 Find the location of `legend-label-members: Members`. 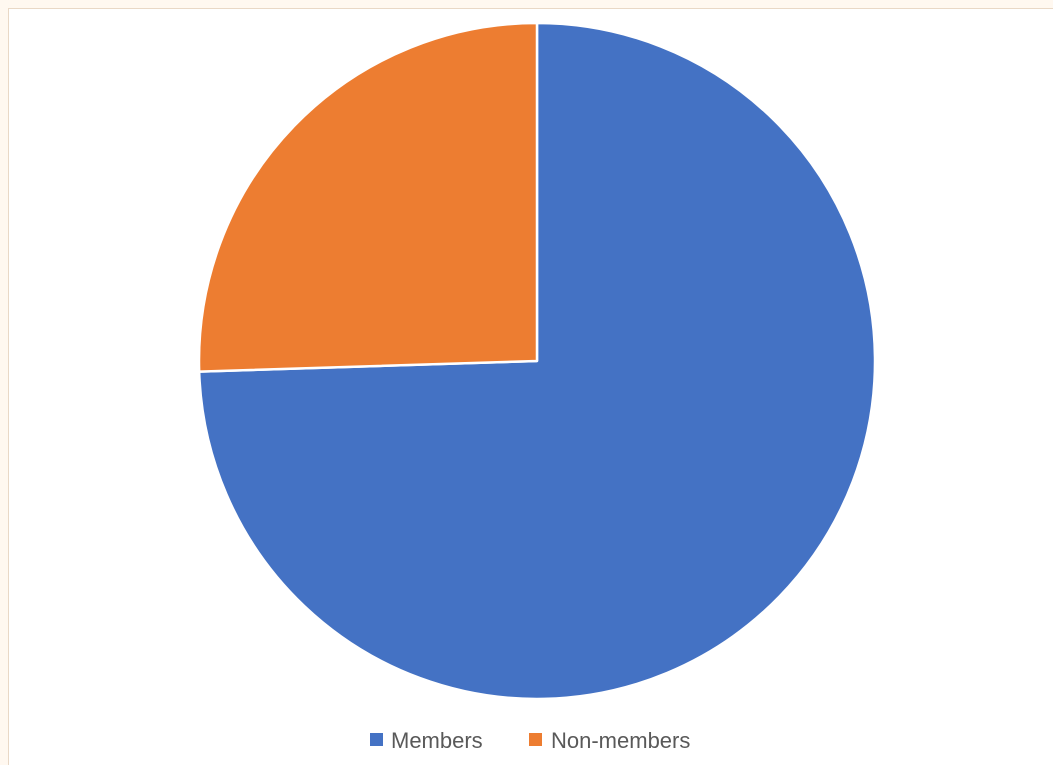

legend-label-members: Members is located at coordinates (437, 740).